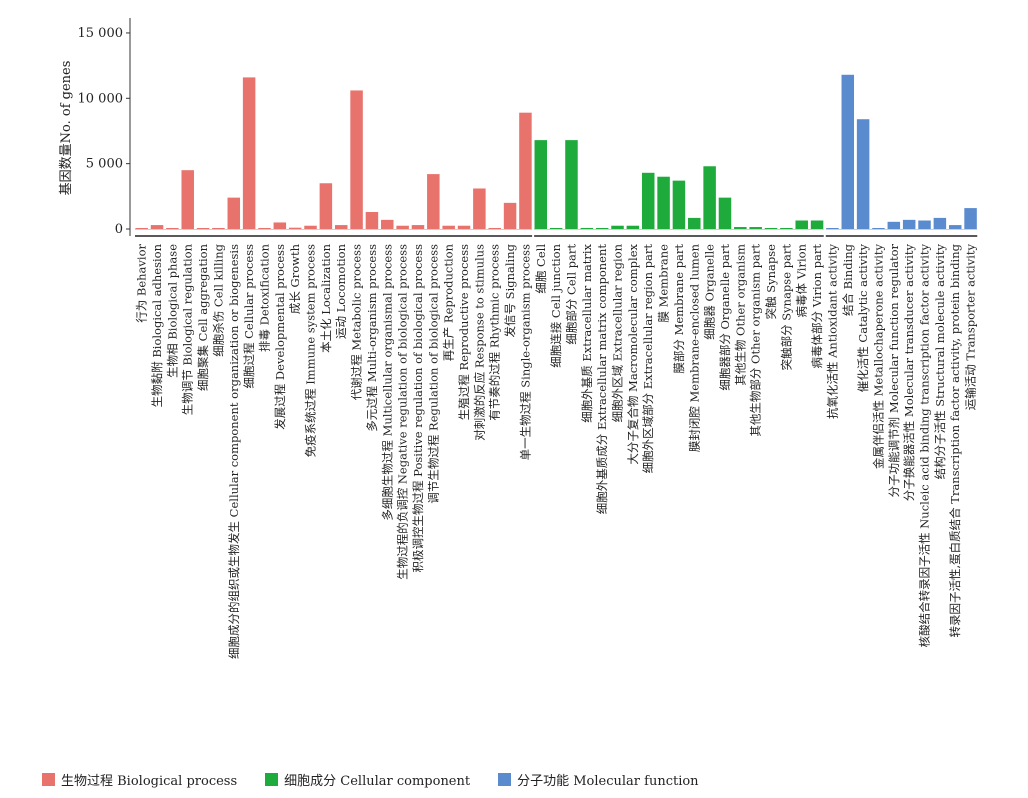 The image size is (1028, 798). Describe the element at coordinates (149, 781) in the screenshot. I see `legend-label-biological-process: 生物过程 Biological process` at that location.